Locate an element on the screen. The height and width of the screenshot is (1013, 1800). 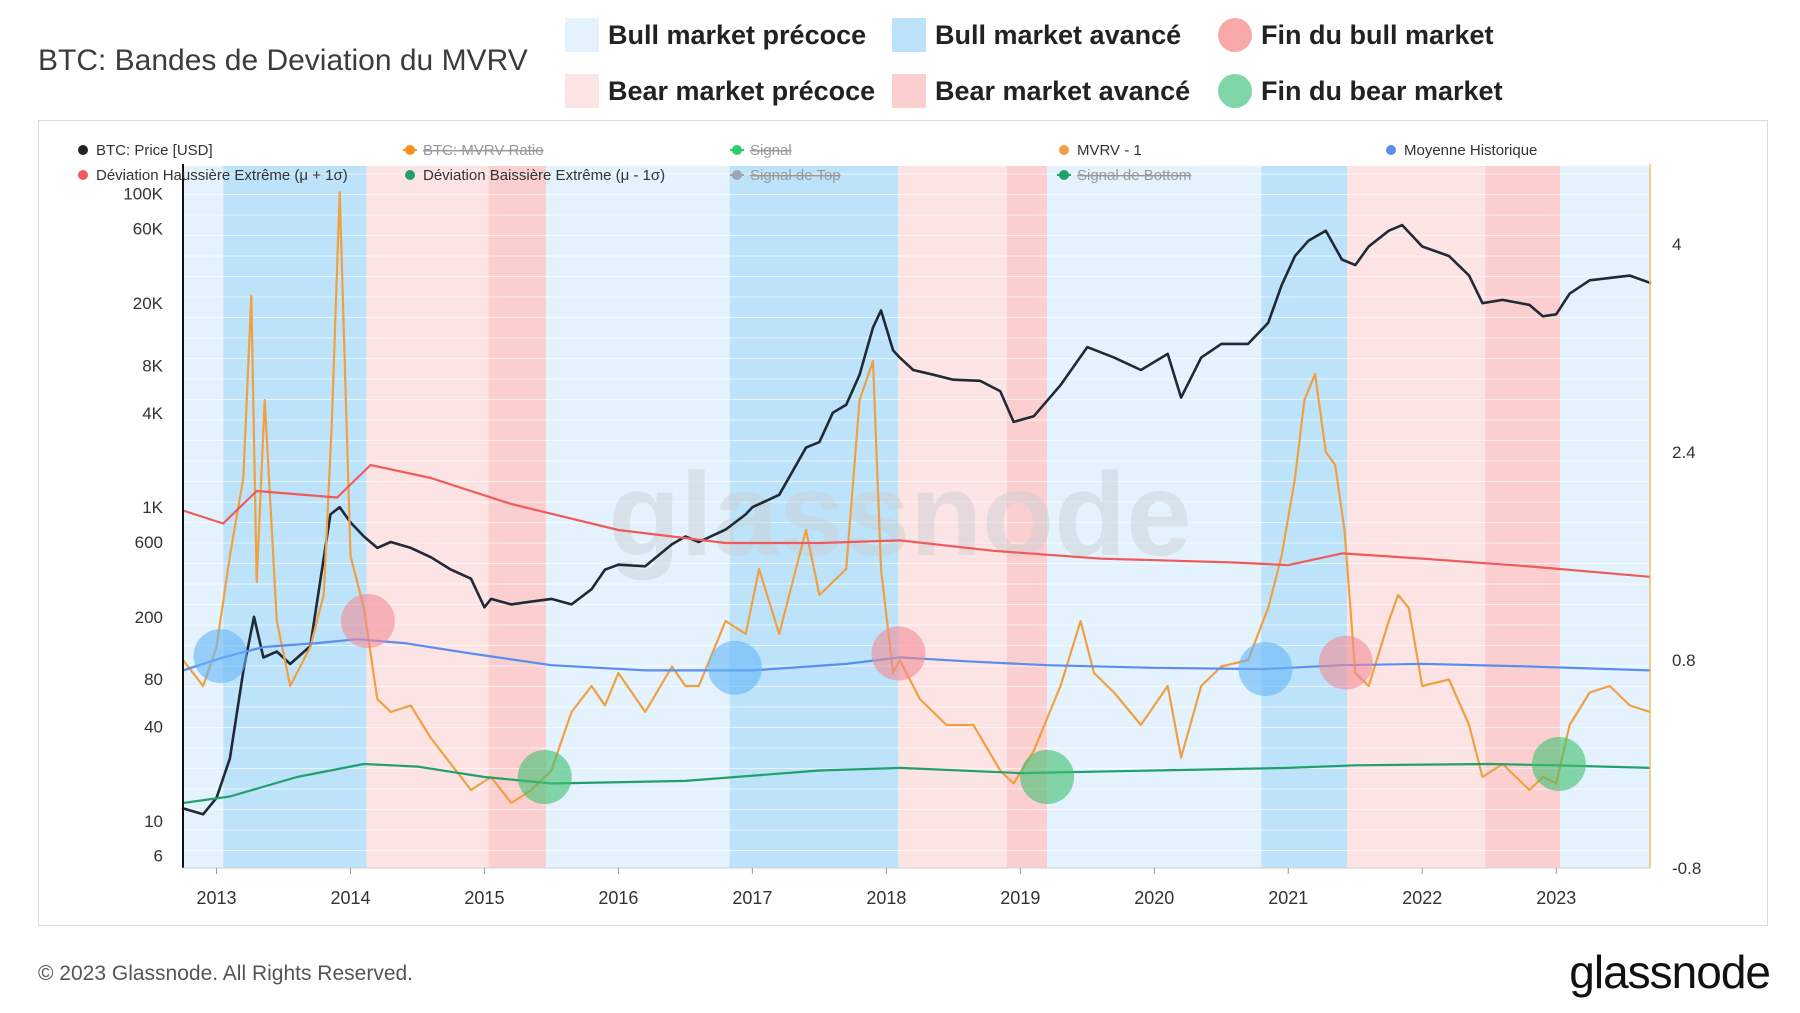
y-left-tick-label: 40 is located at coordinates (153, 726).